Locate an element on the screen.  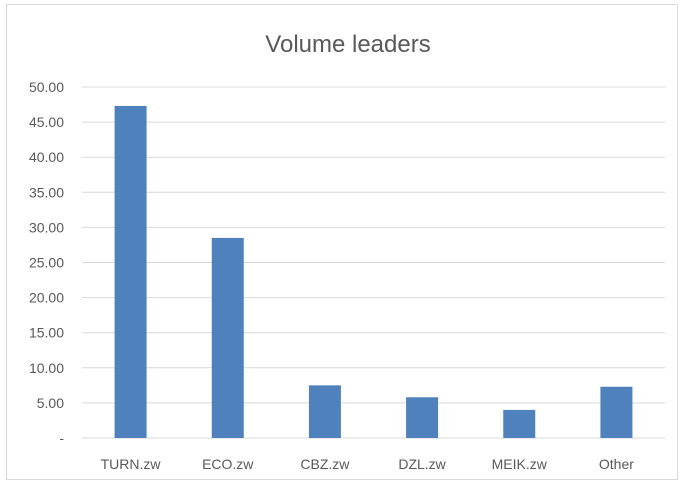
x-tick-label: TURN.zw is located at coordinates (131, 464).